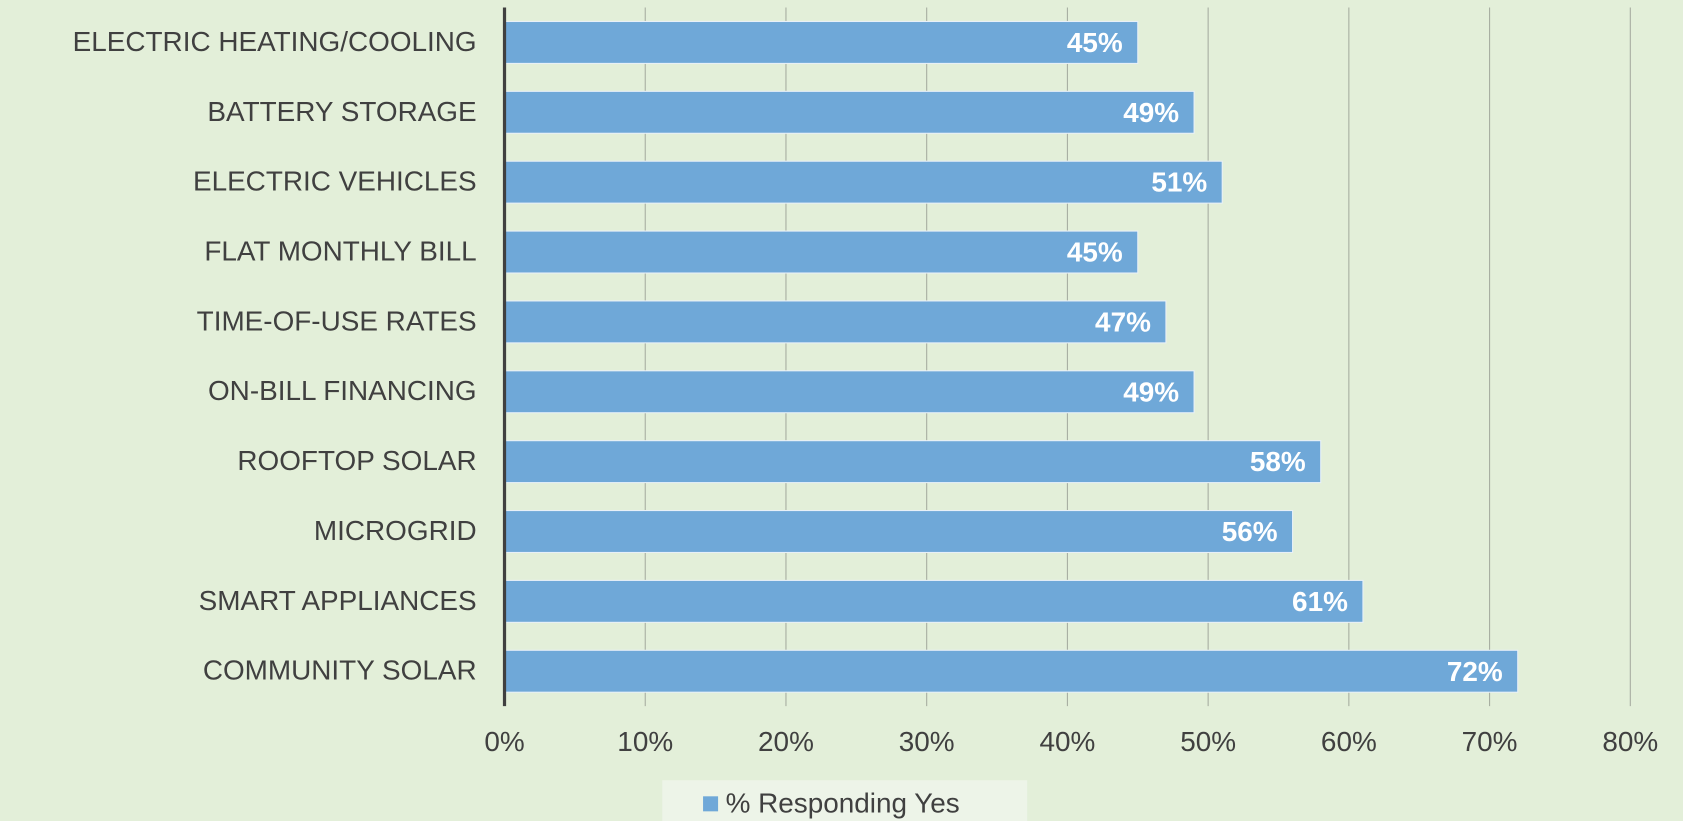 The height and width of the screenshot is (821, 1683). I want to click on data-label: 61%, so click(1320, 601).